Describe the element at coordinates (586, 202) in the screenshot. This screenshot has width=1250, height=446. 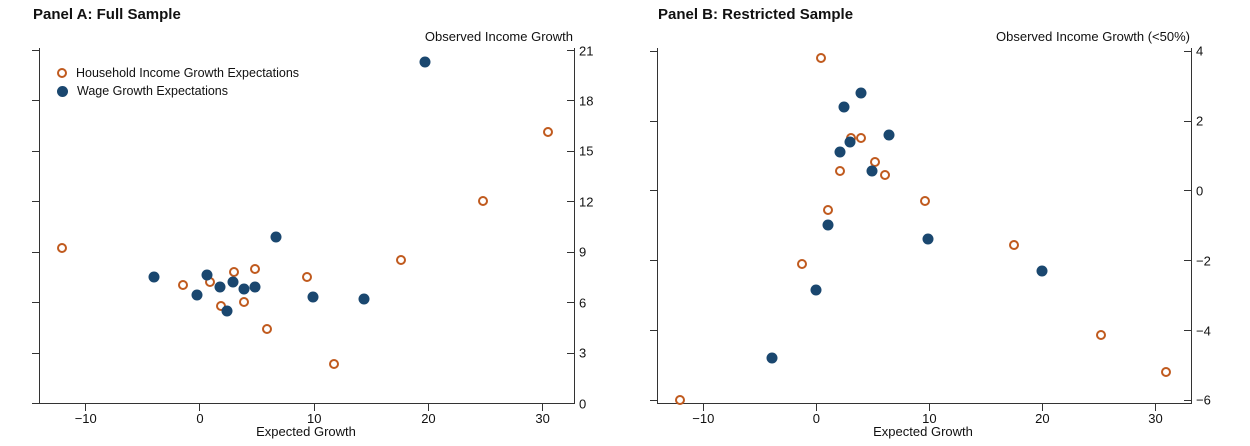
I see `y-axis-tick-label: 12` at that location.